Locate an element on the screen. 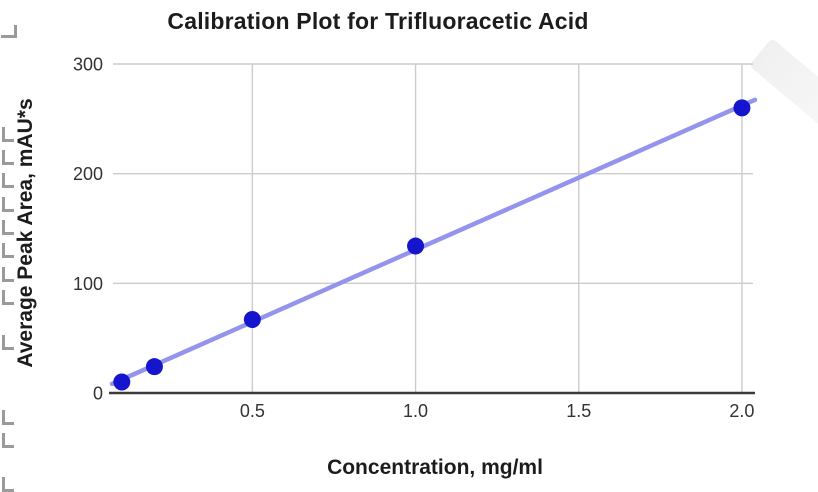 The height and width of the screenshot is (492, 818). y-tick-label: 200 is located at coordinates (88, 174).